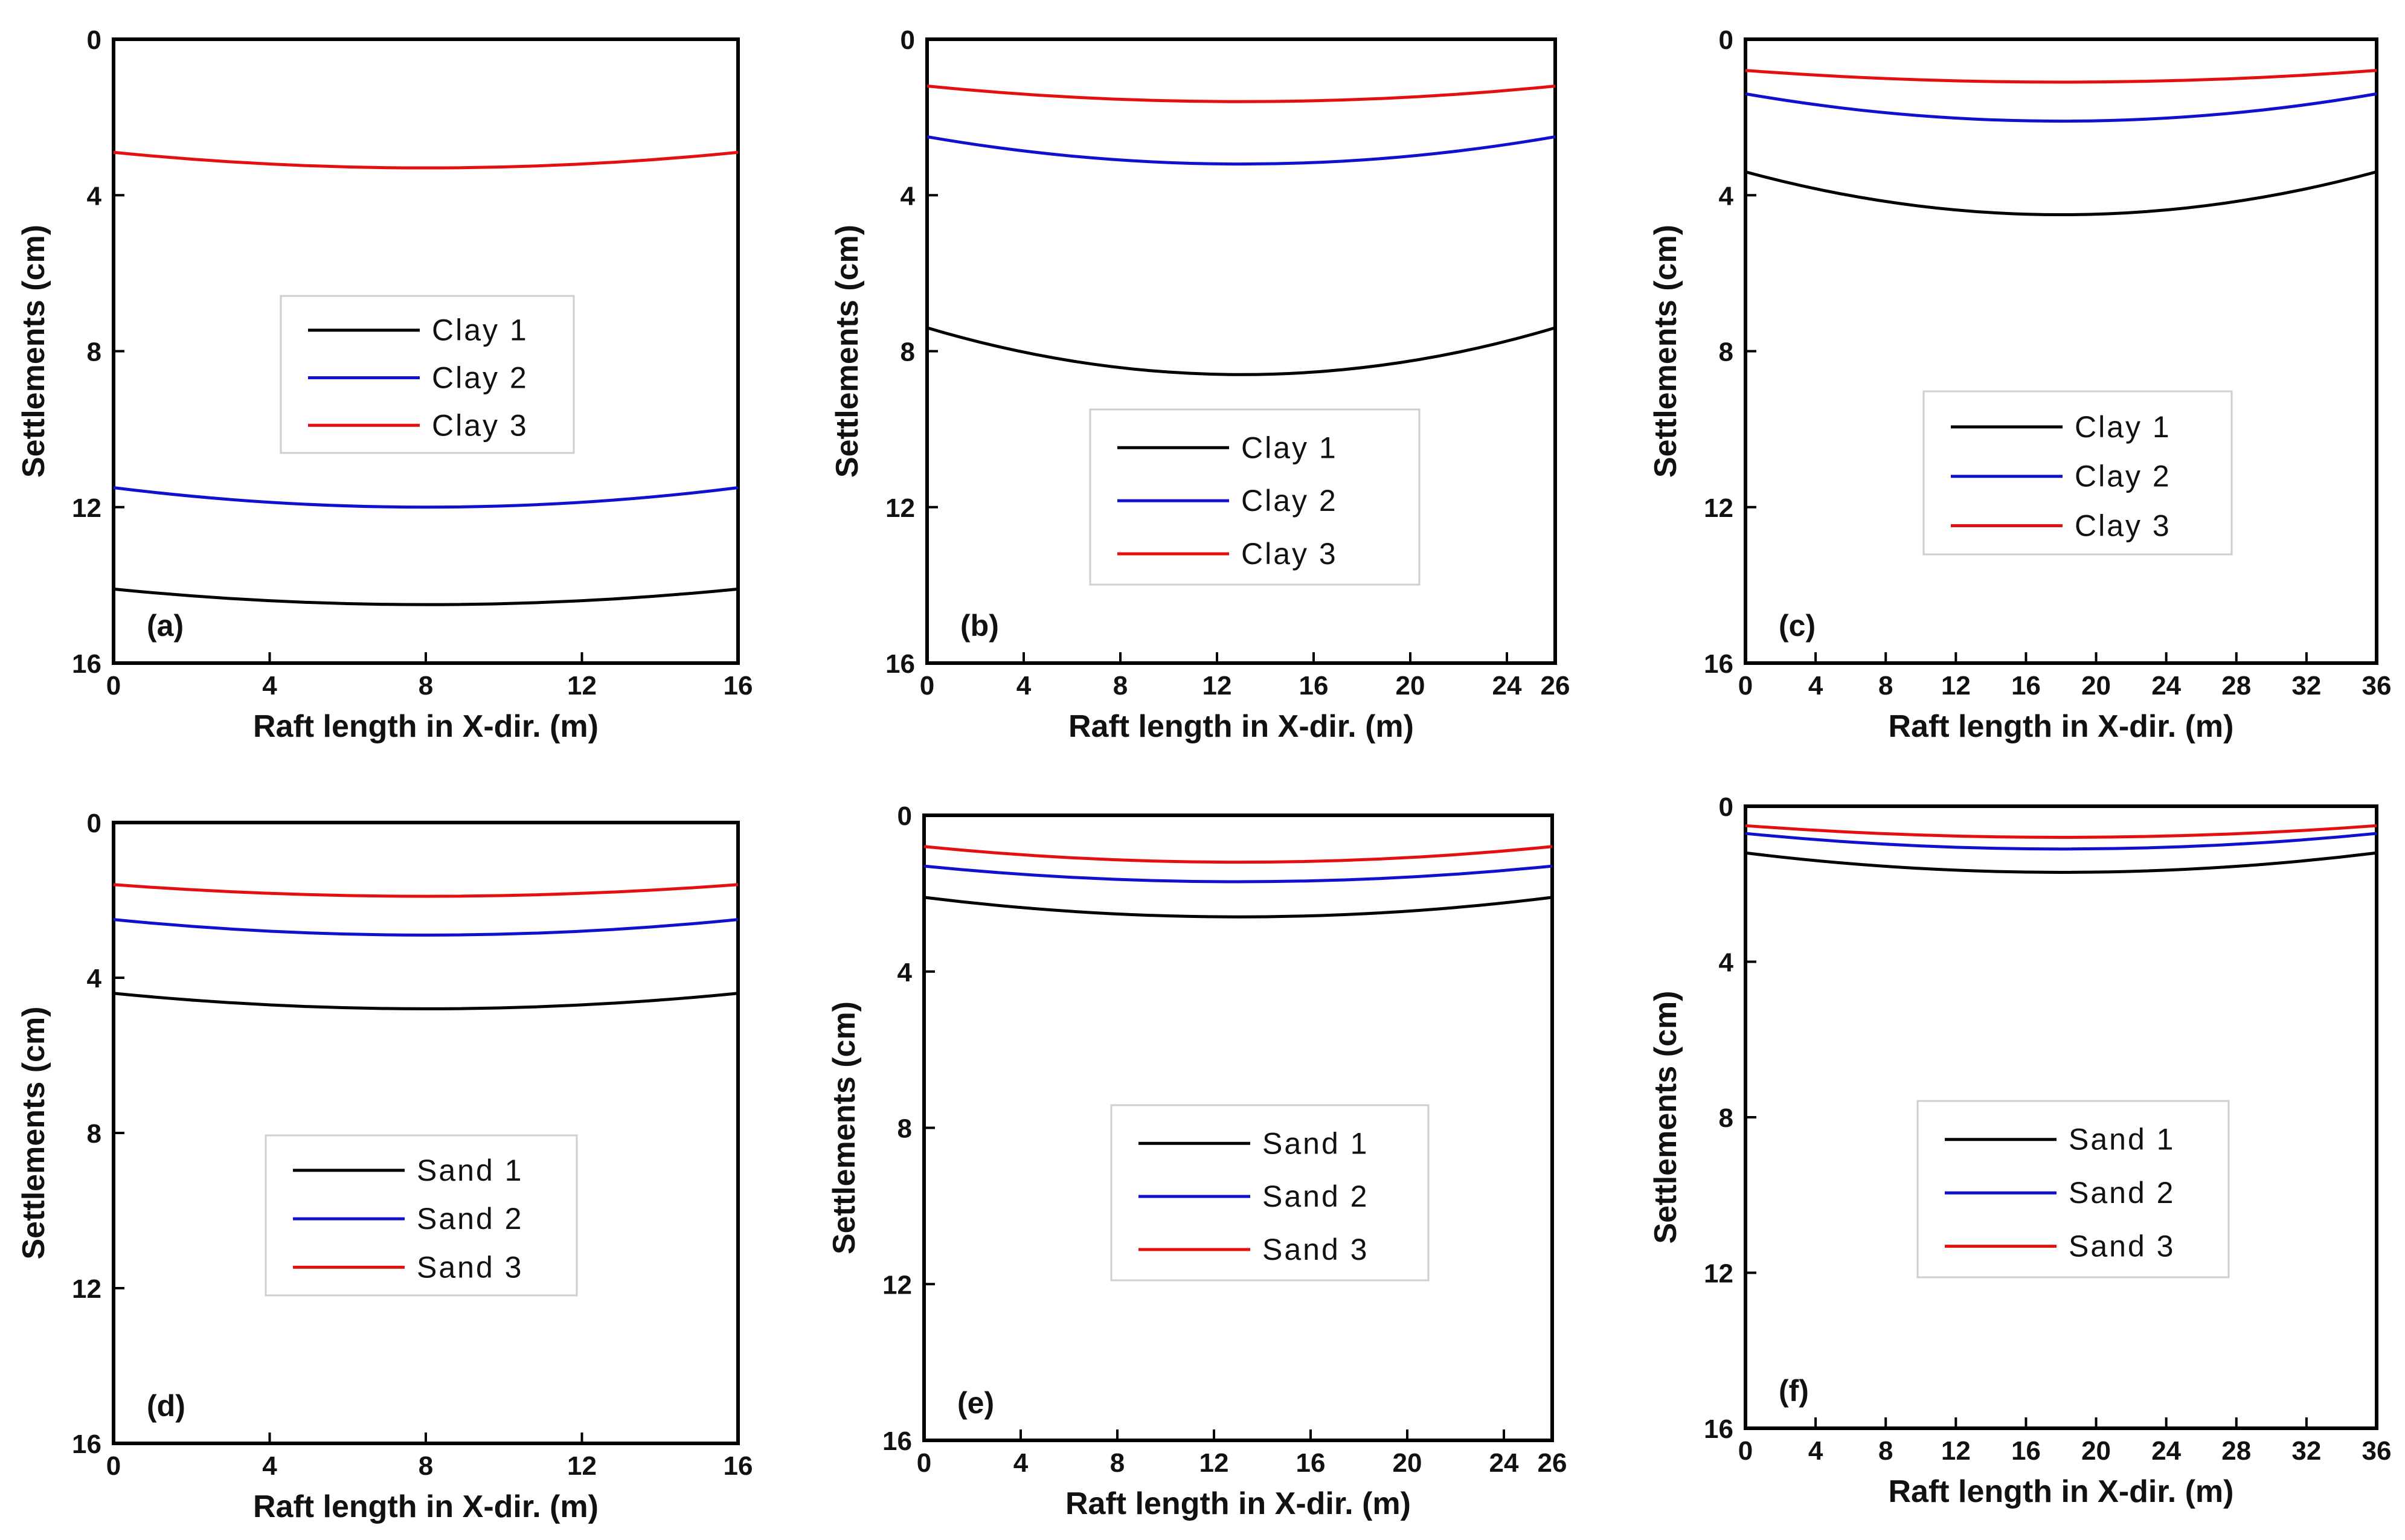 The height and width of the screenshot is (1540, 2405). Describe the element at coordinates (980, 626) in the screenshot. I see `panel-label: (b)` at that location.